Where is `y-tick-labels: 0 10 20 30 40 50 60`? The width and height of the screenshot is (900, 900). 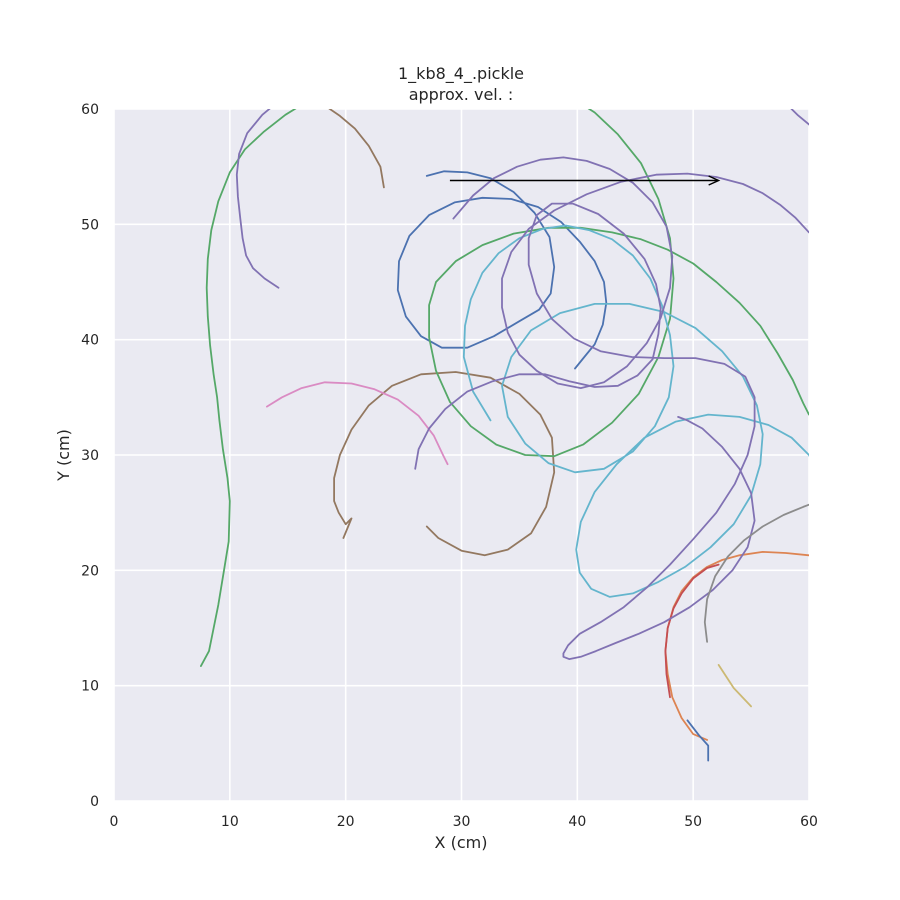
y-tick-labels: 0 10 20 30 40 50 60 is located at coordinates (90, 456).